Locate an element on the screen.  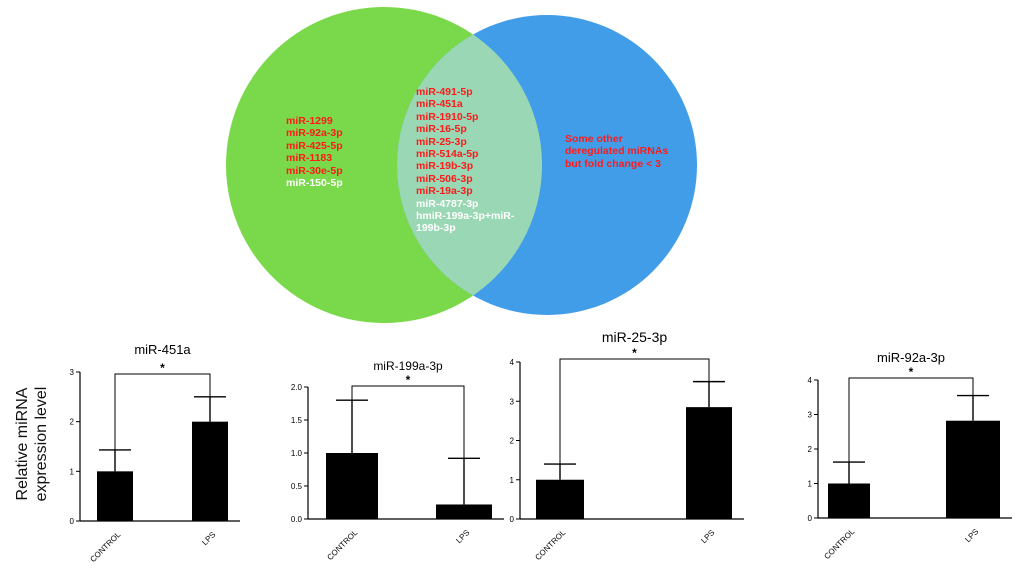
chart-mir-451a: 0 1 2 3 CONTROL LPS * miR-451a is located at coordinates (155, 453).